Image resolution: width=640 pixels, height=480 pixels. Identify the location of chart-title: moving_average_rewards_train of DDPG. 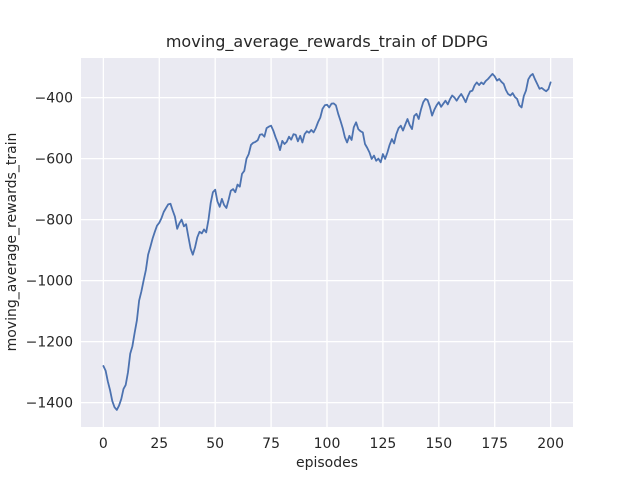
(327, 42).